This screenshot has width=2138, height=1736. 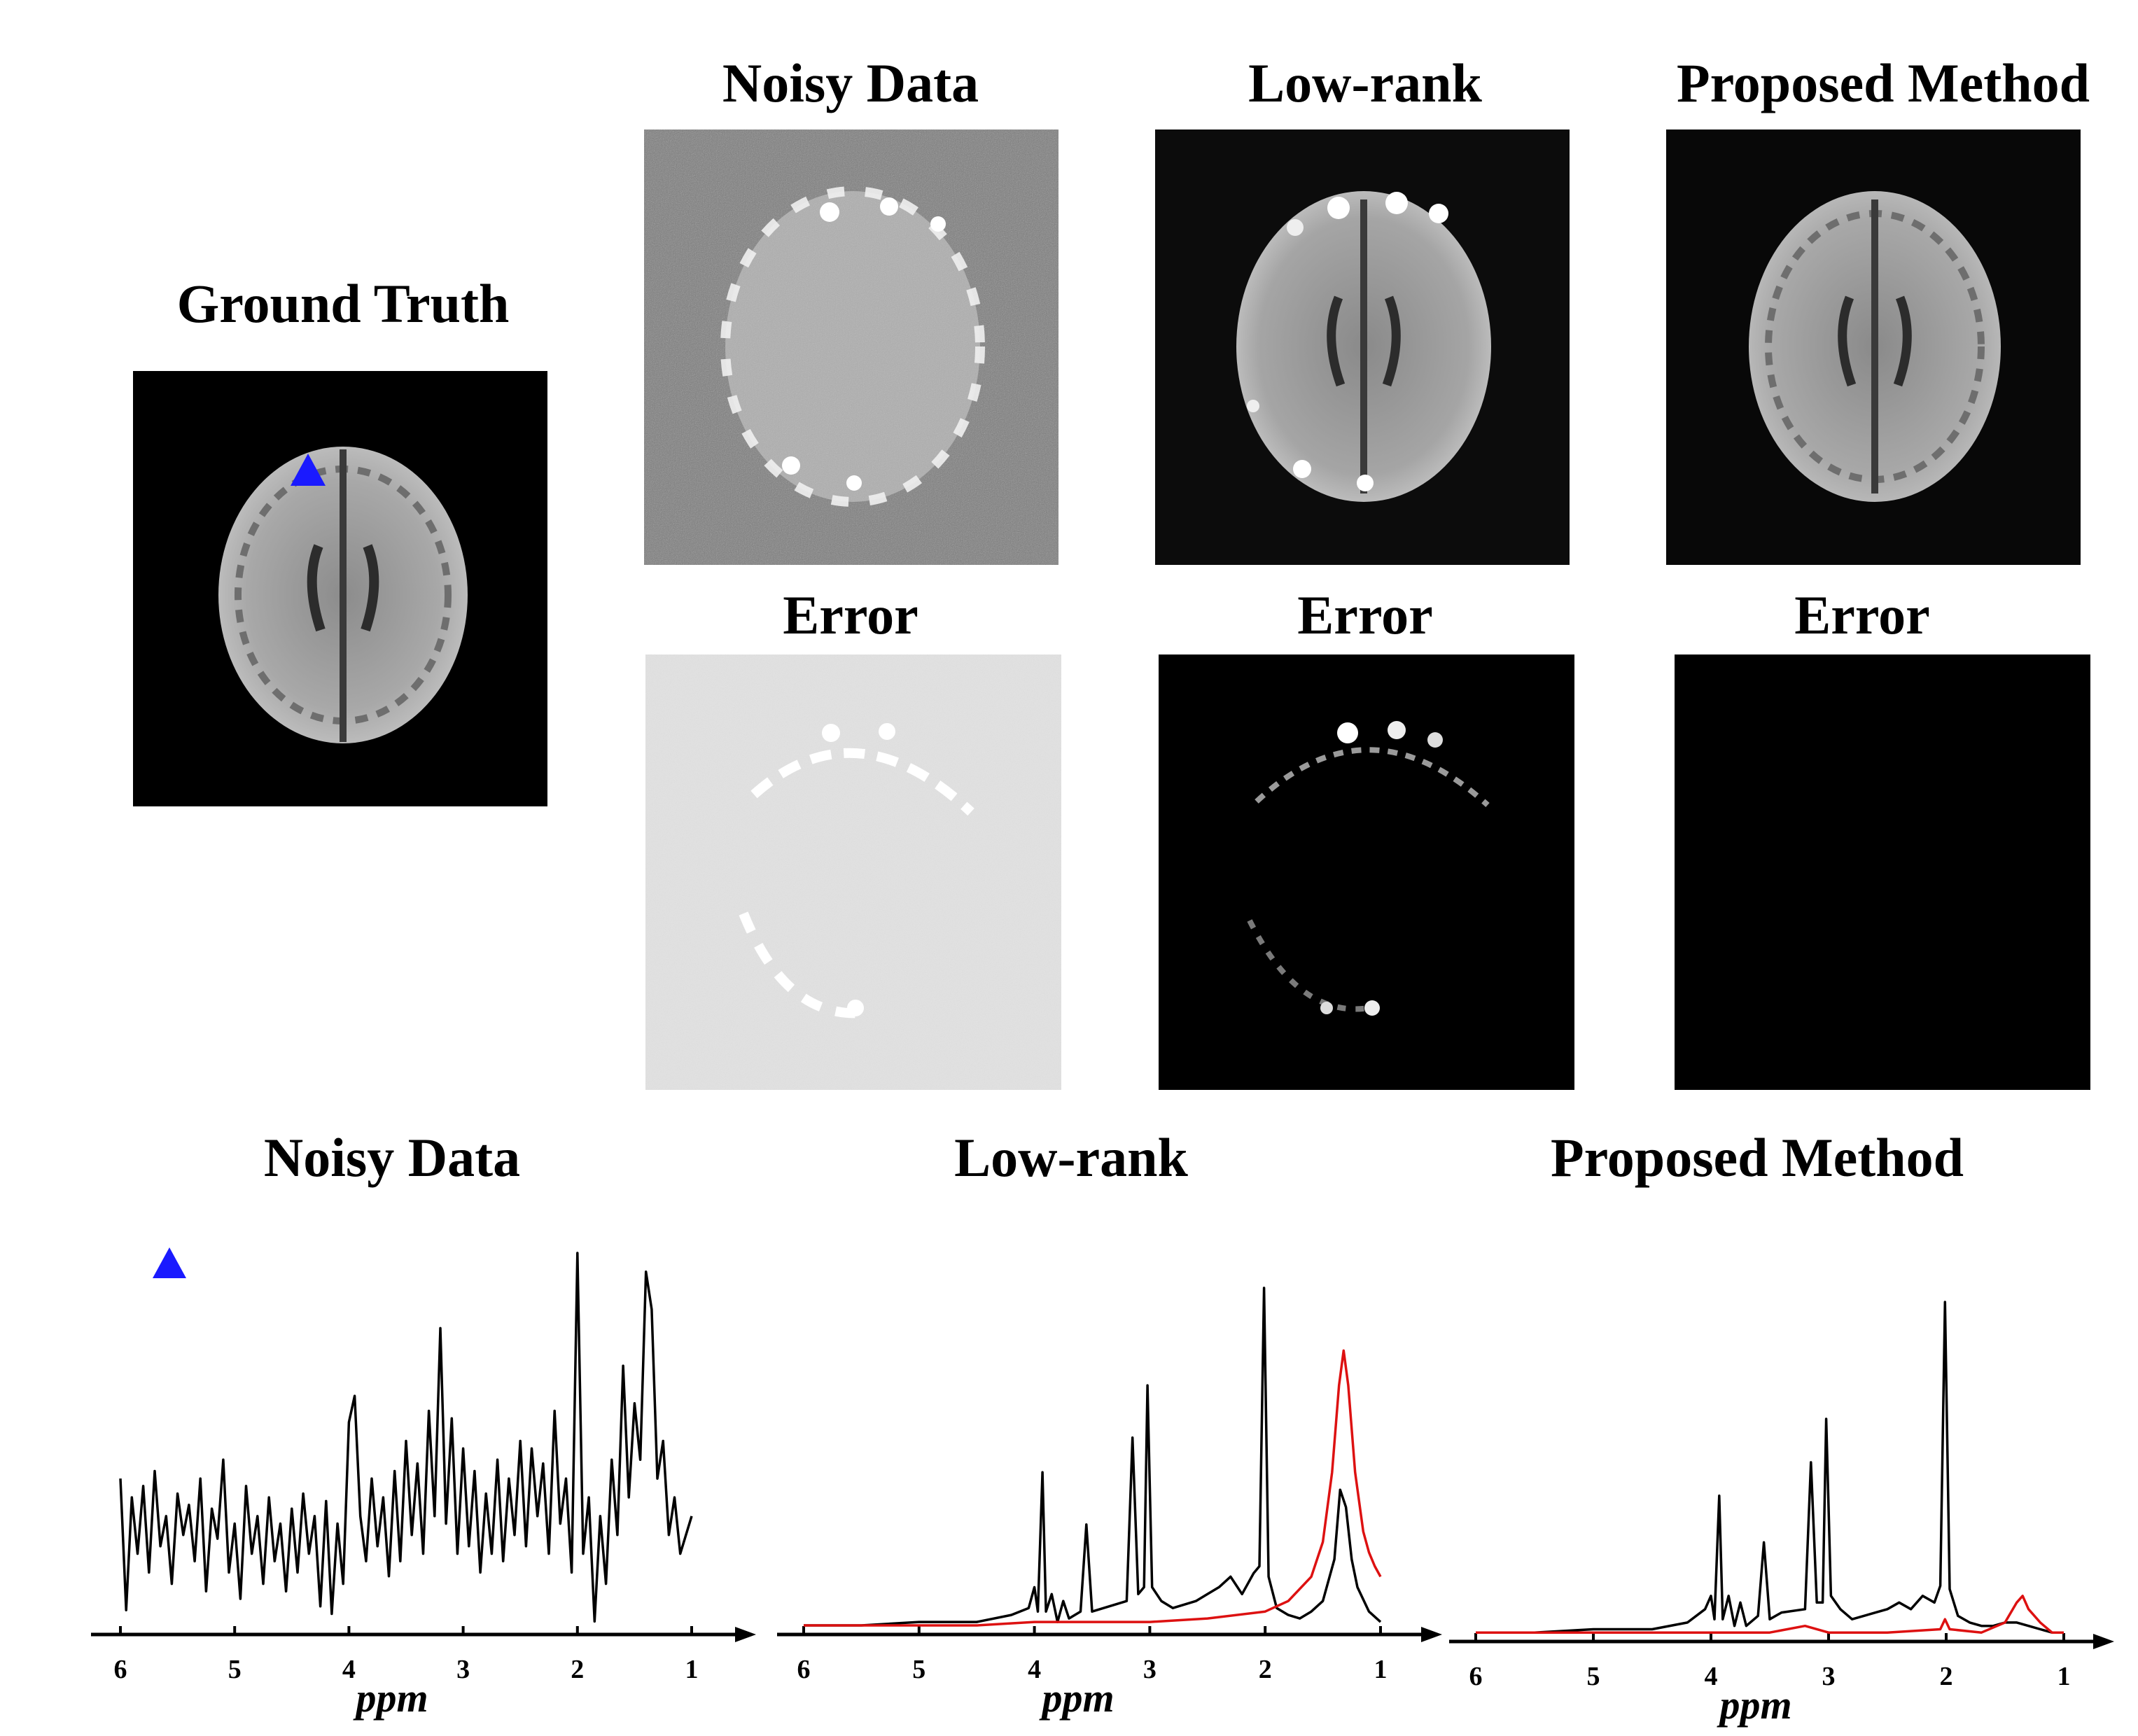 What do you see at coordinates (850, 82) in the screenshot?
I see `noisy-data-image-title: Noisy Data` at bounding box center [850, 82].